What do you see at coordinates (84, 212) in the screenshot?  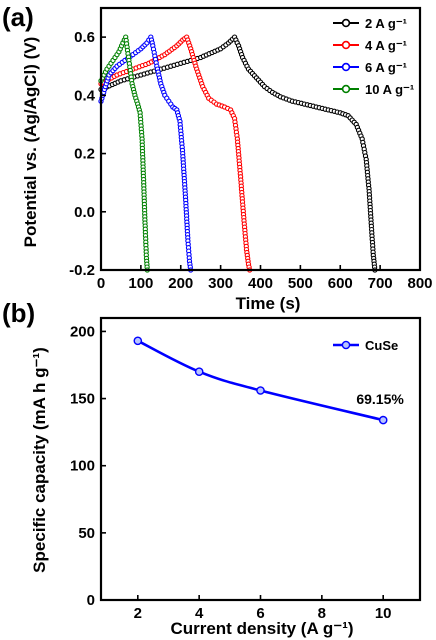 I see `panel-a-y-tick-label: 0.0` at bounding box center [84, 212].